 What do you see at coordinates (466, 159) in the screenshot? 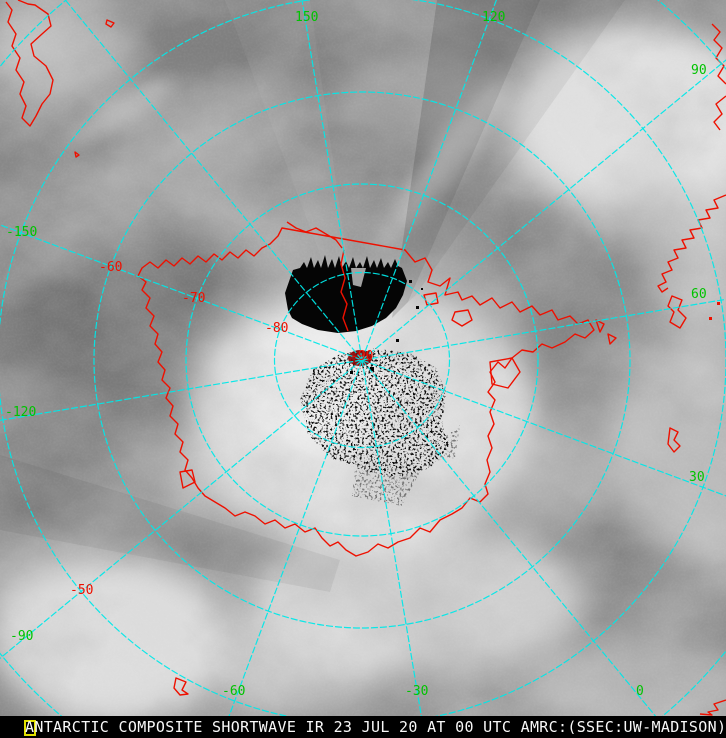
I see `scan-sector-shading` at bounding box center [466, 159].